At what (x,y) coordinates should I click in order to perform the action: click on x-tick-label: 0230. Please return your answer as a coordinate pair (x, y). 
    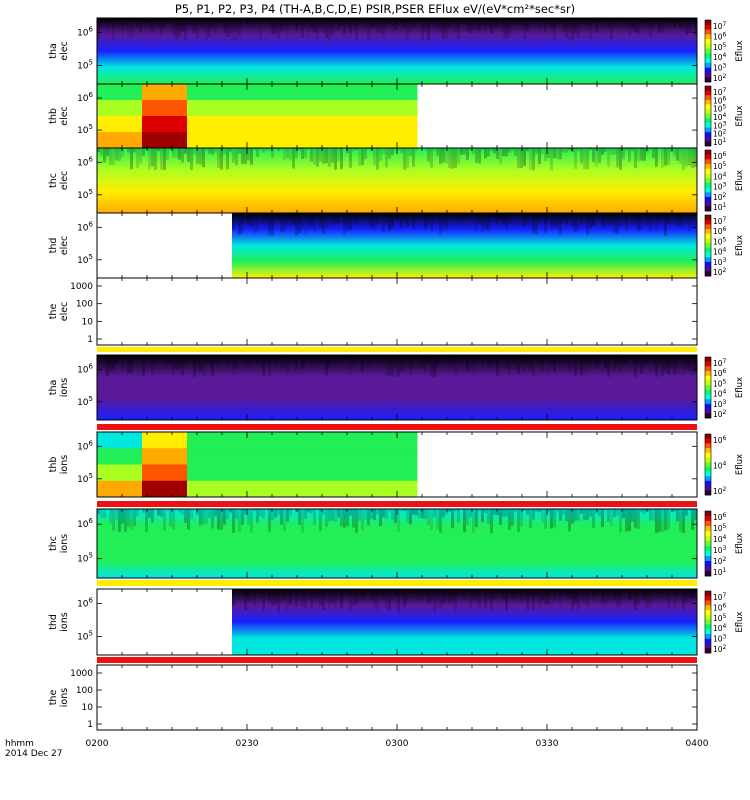
    Looking at the image, I should click on (247, 744).